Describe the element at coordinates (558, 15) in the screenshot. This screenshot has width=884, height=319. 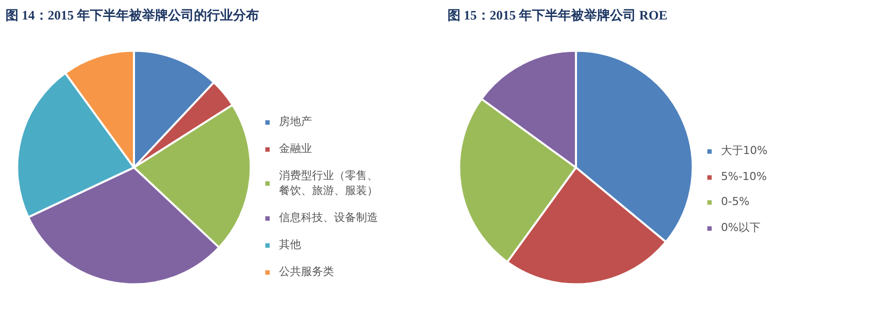
I see `chart-title: 图 15：2015 年下半年被举牌公司 ROE` at that location.